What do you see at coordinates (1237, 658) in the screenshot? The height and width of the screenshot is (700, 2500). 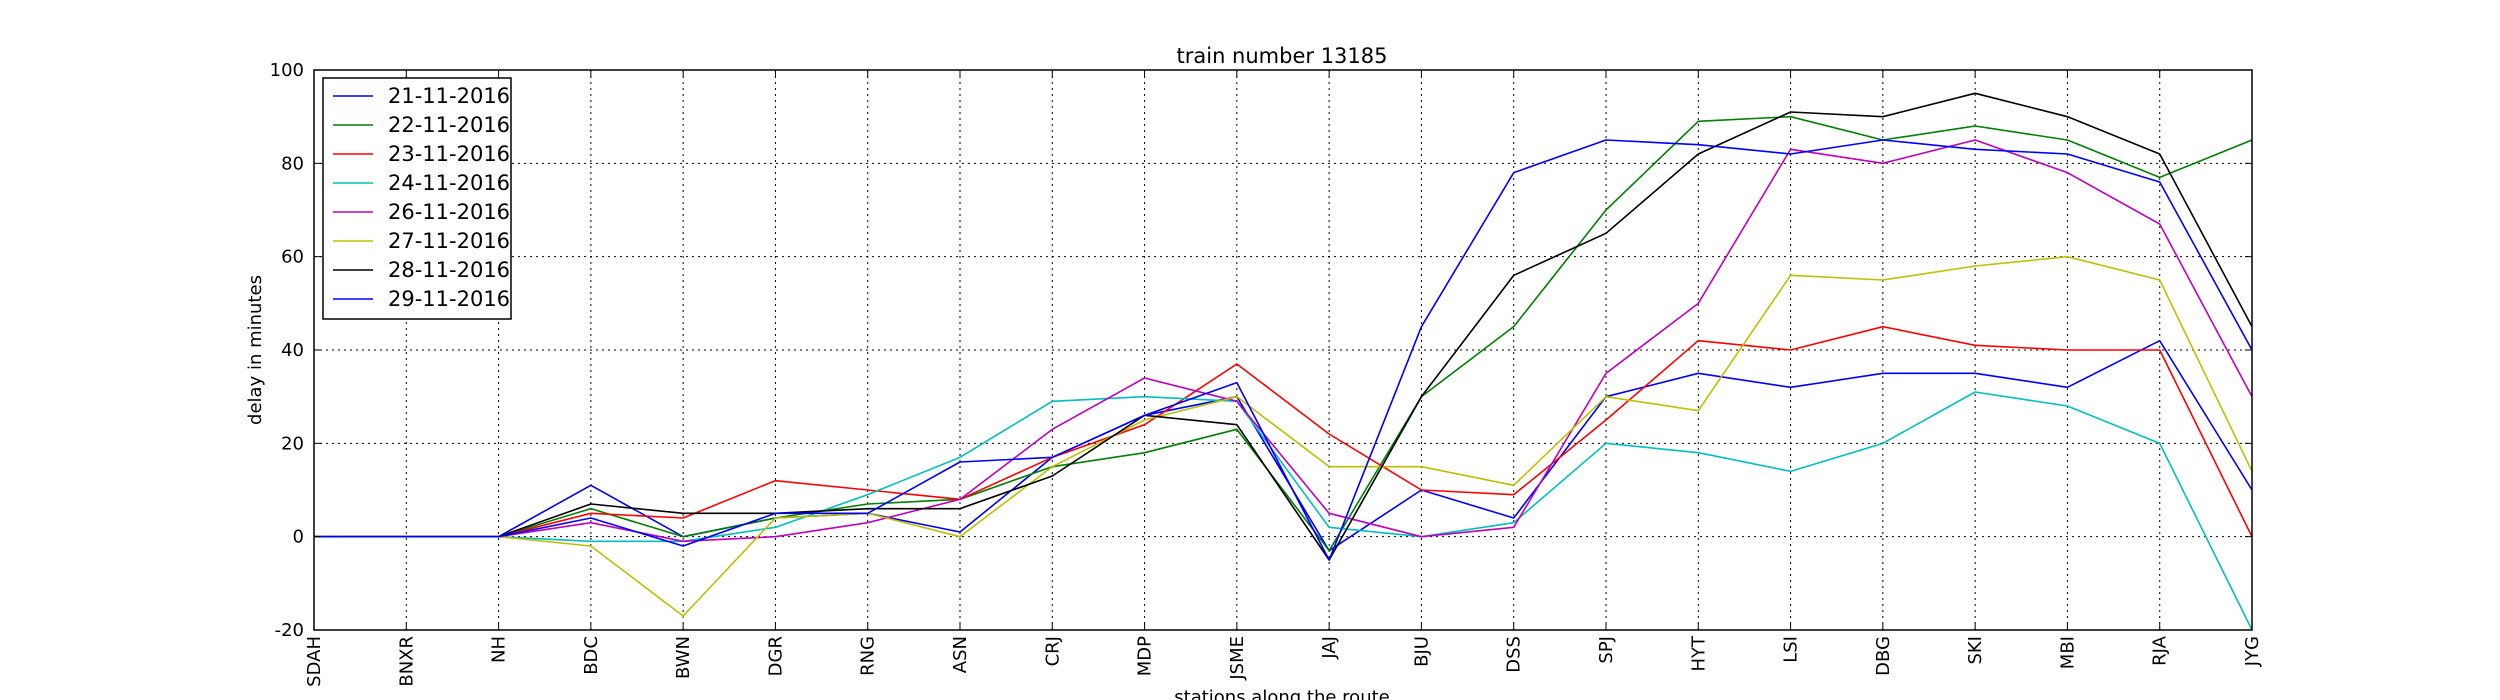 I see `x-tick-label: JSME` at bounding box center [1237, 658].